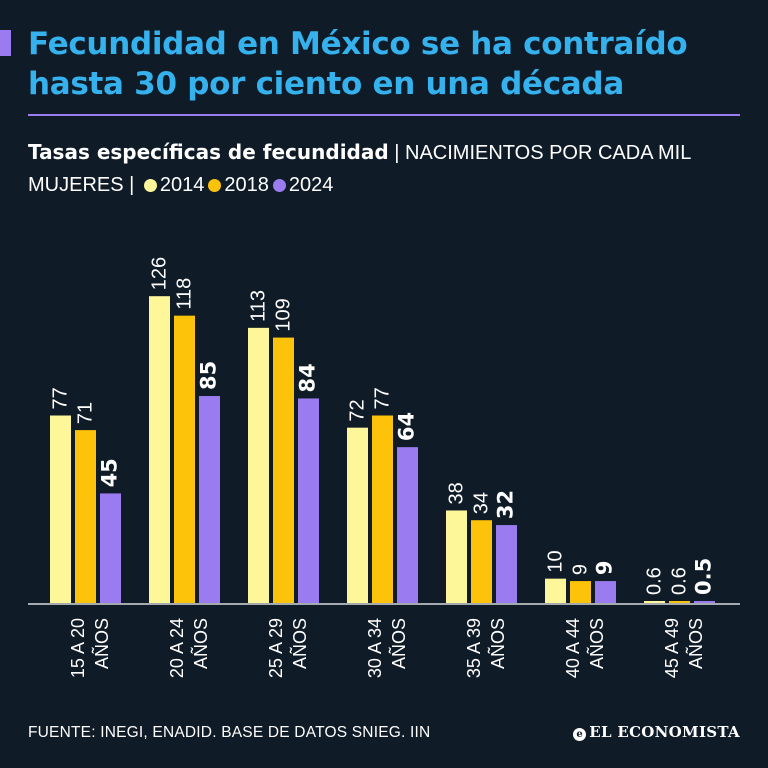 The height and width of the screenshot is (768, 768). What do you see at coordinates (383, 398) in the screenshot?
I see `data-label-2018-3: 77` at bounding box center [383, 398].